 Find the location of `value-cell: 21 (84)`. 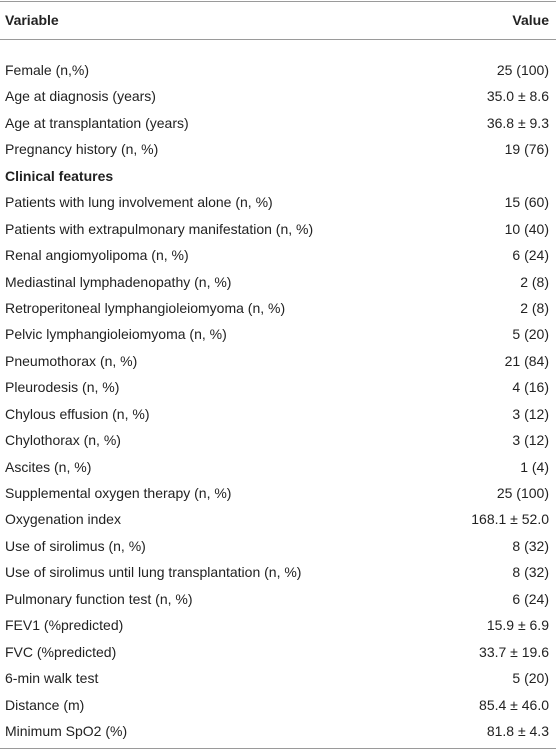

value-cell: 21 (84) is located at coordinates (526, 360).